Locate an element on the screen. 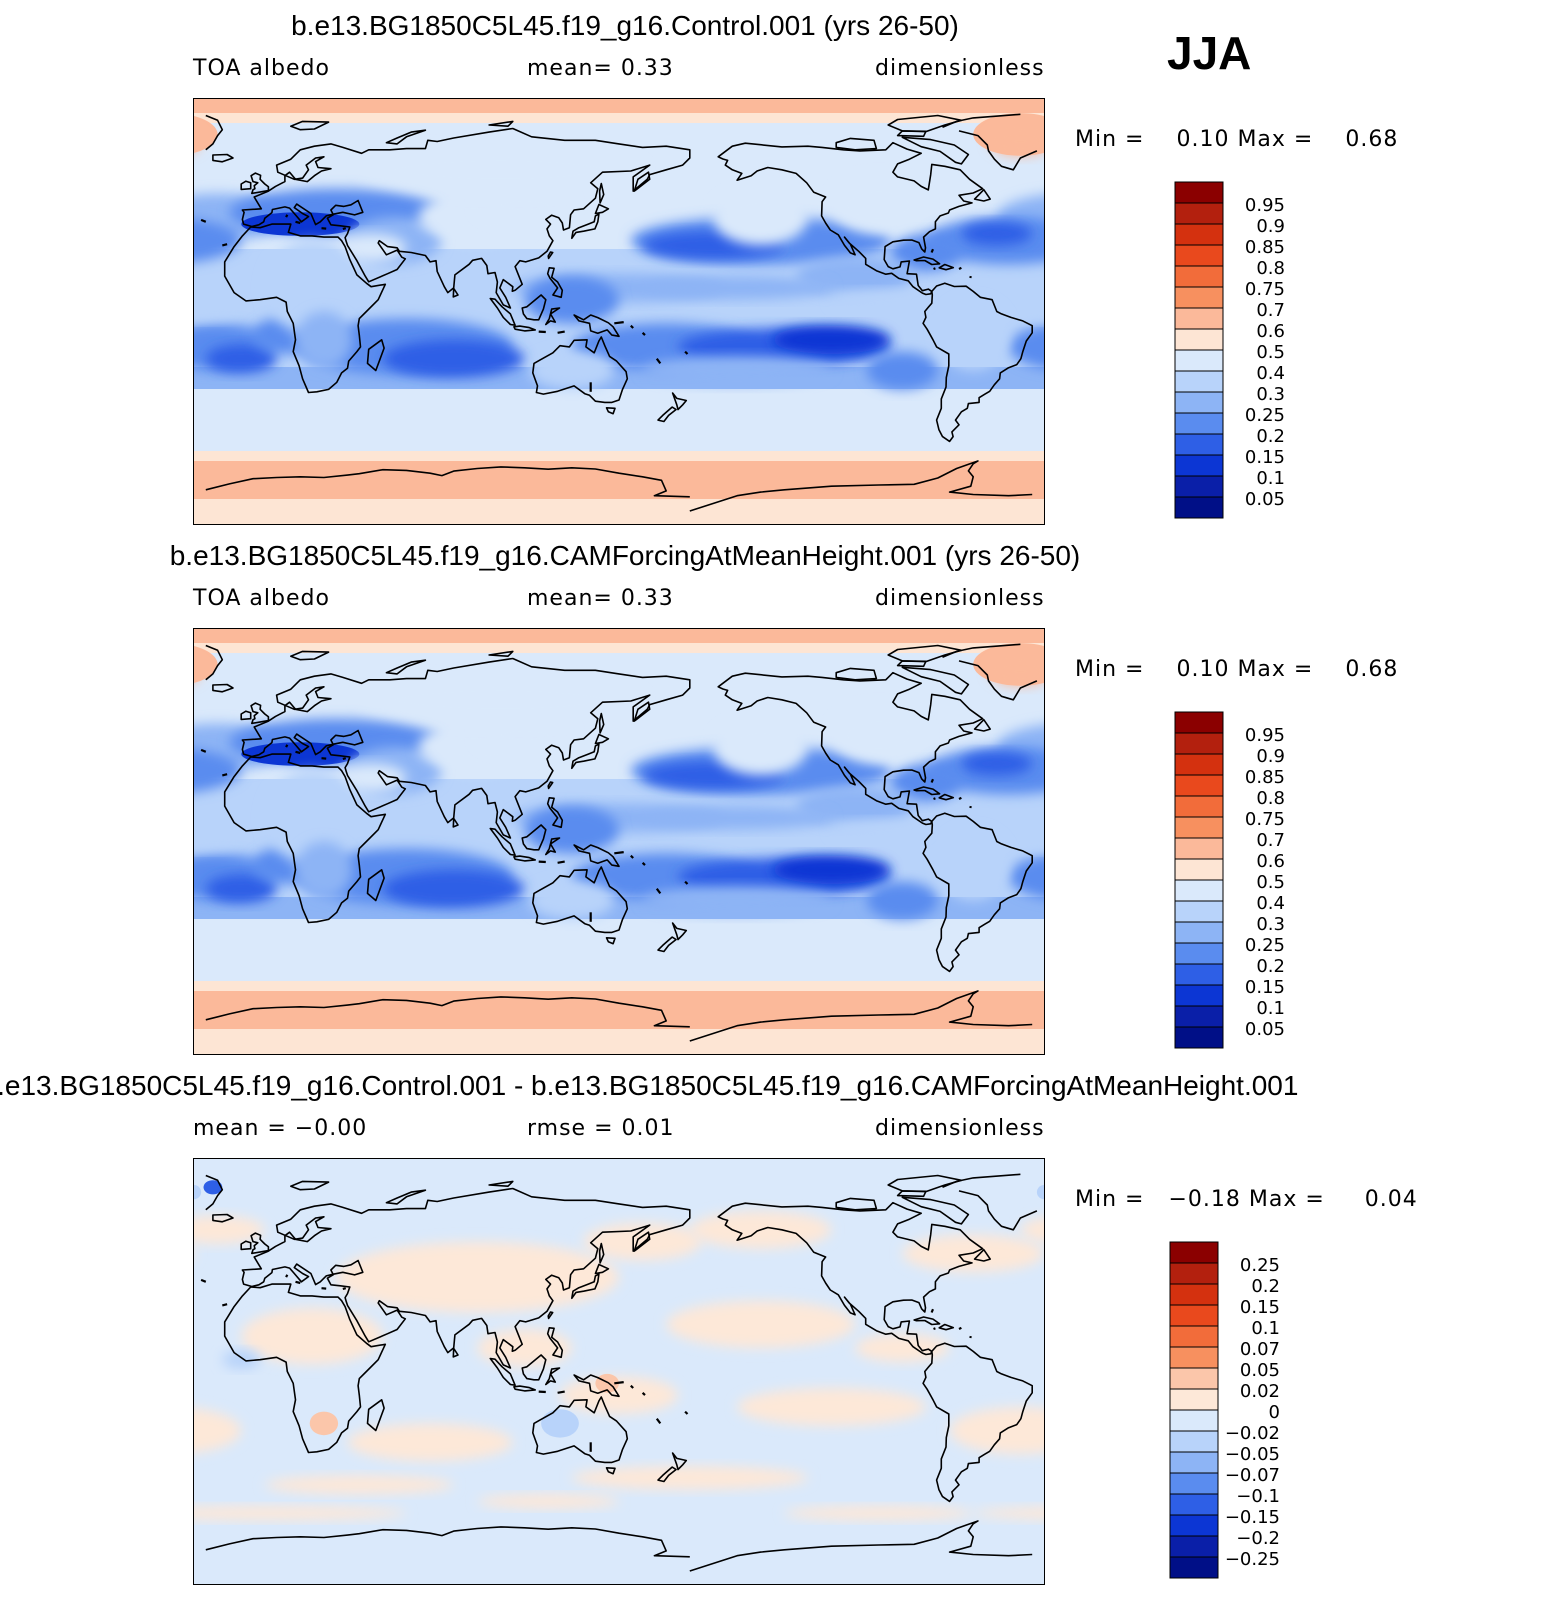 Image resolution: width=1541 pixels, height=1624 pixels. coastline-australia is located at coordinates (580, 370).